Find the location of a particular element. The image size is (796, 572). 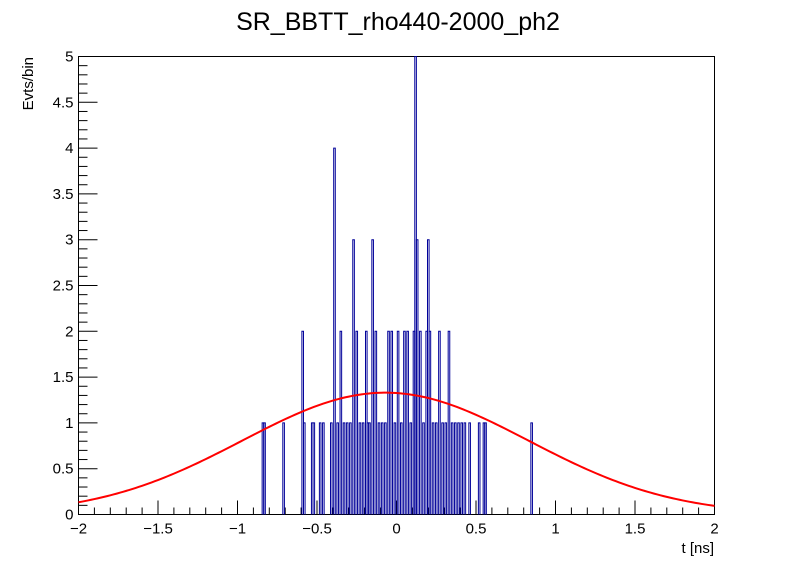

y-tick-label: 5 is located at coordinates (69, 57).